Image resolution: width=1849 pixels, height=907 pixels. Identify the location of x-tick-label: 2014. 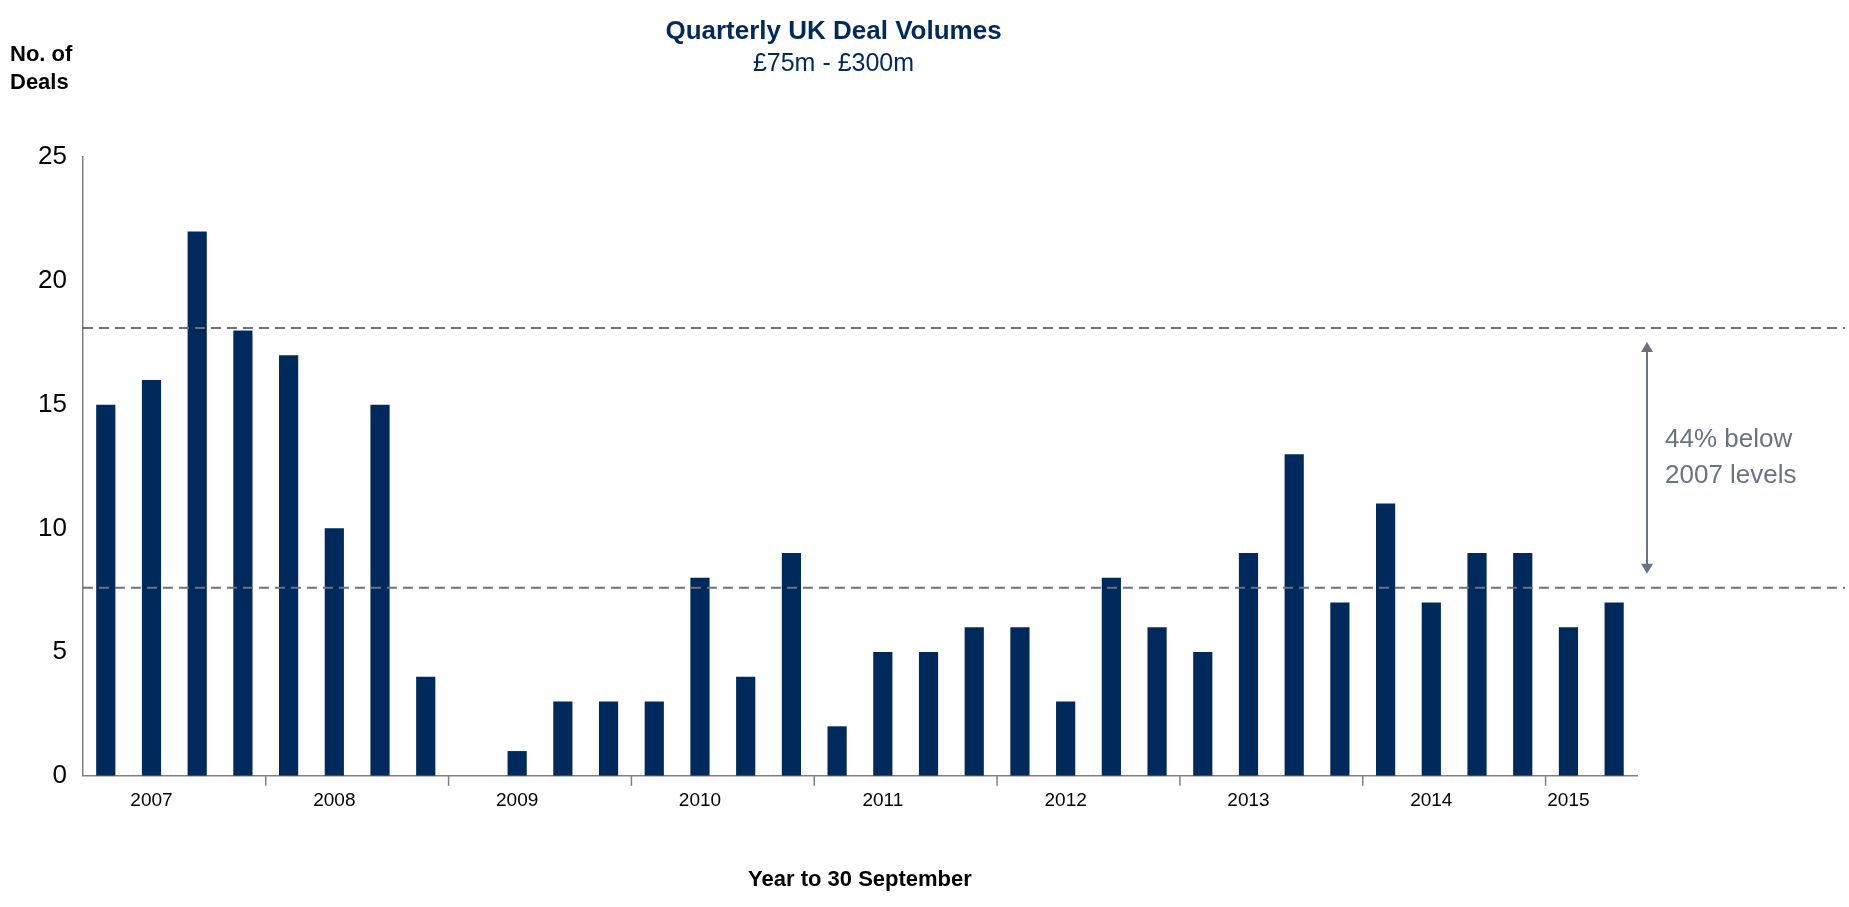
(1431, 800).